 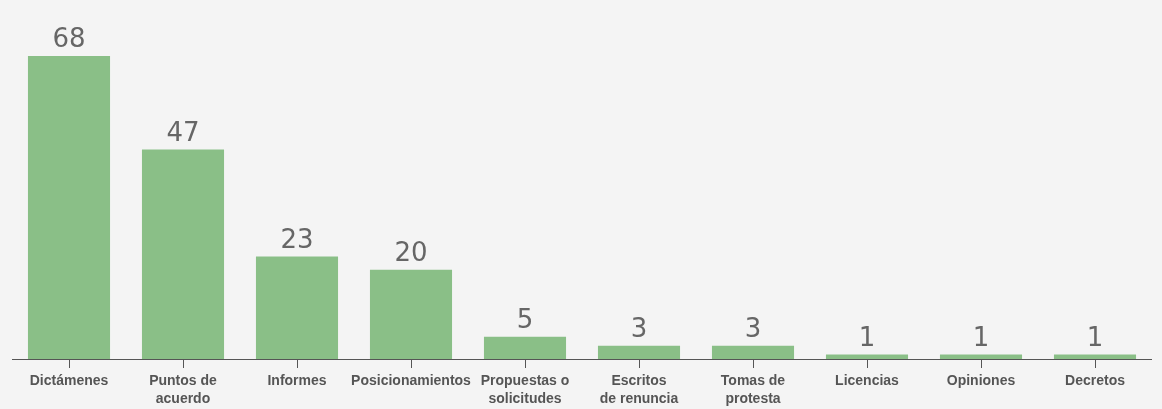 I want to click on x-tick-label: Escritos de renuncia, so click(x=639, y=388).